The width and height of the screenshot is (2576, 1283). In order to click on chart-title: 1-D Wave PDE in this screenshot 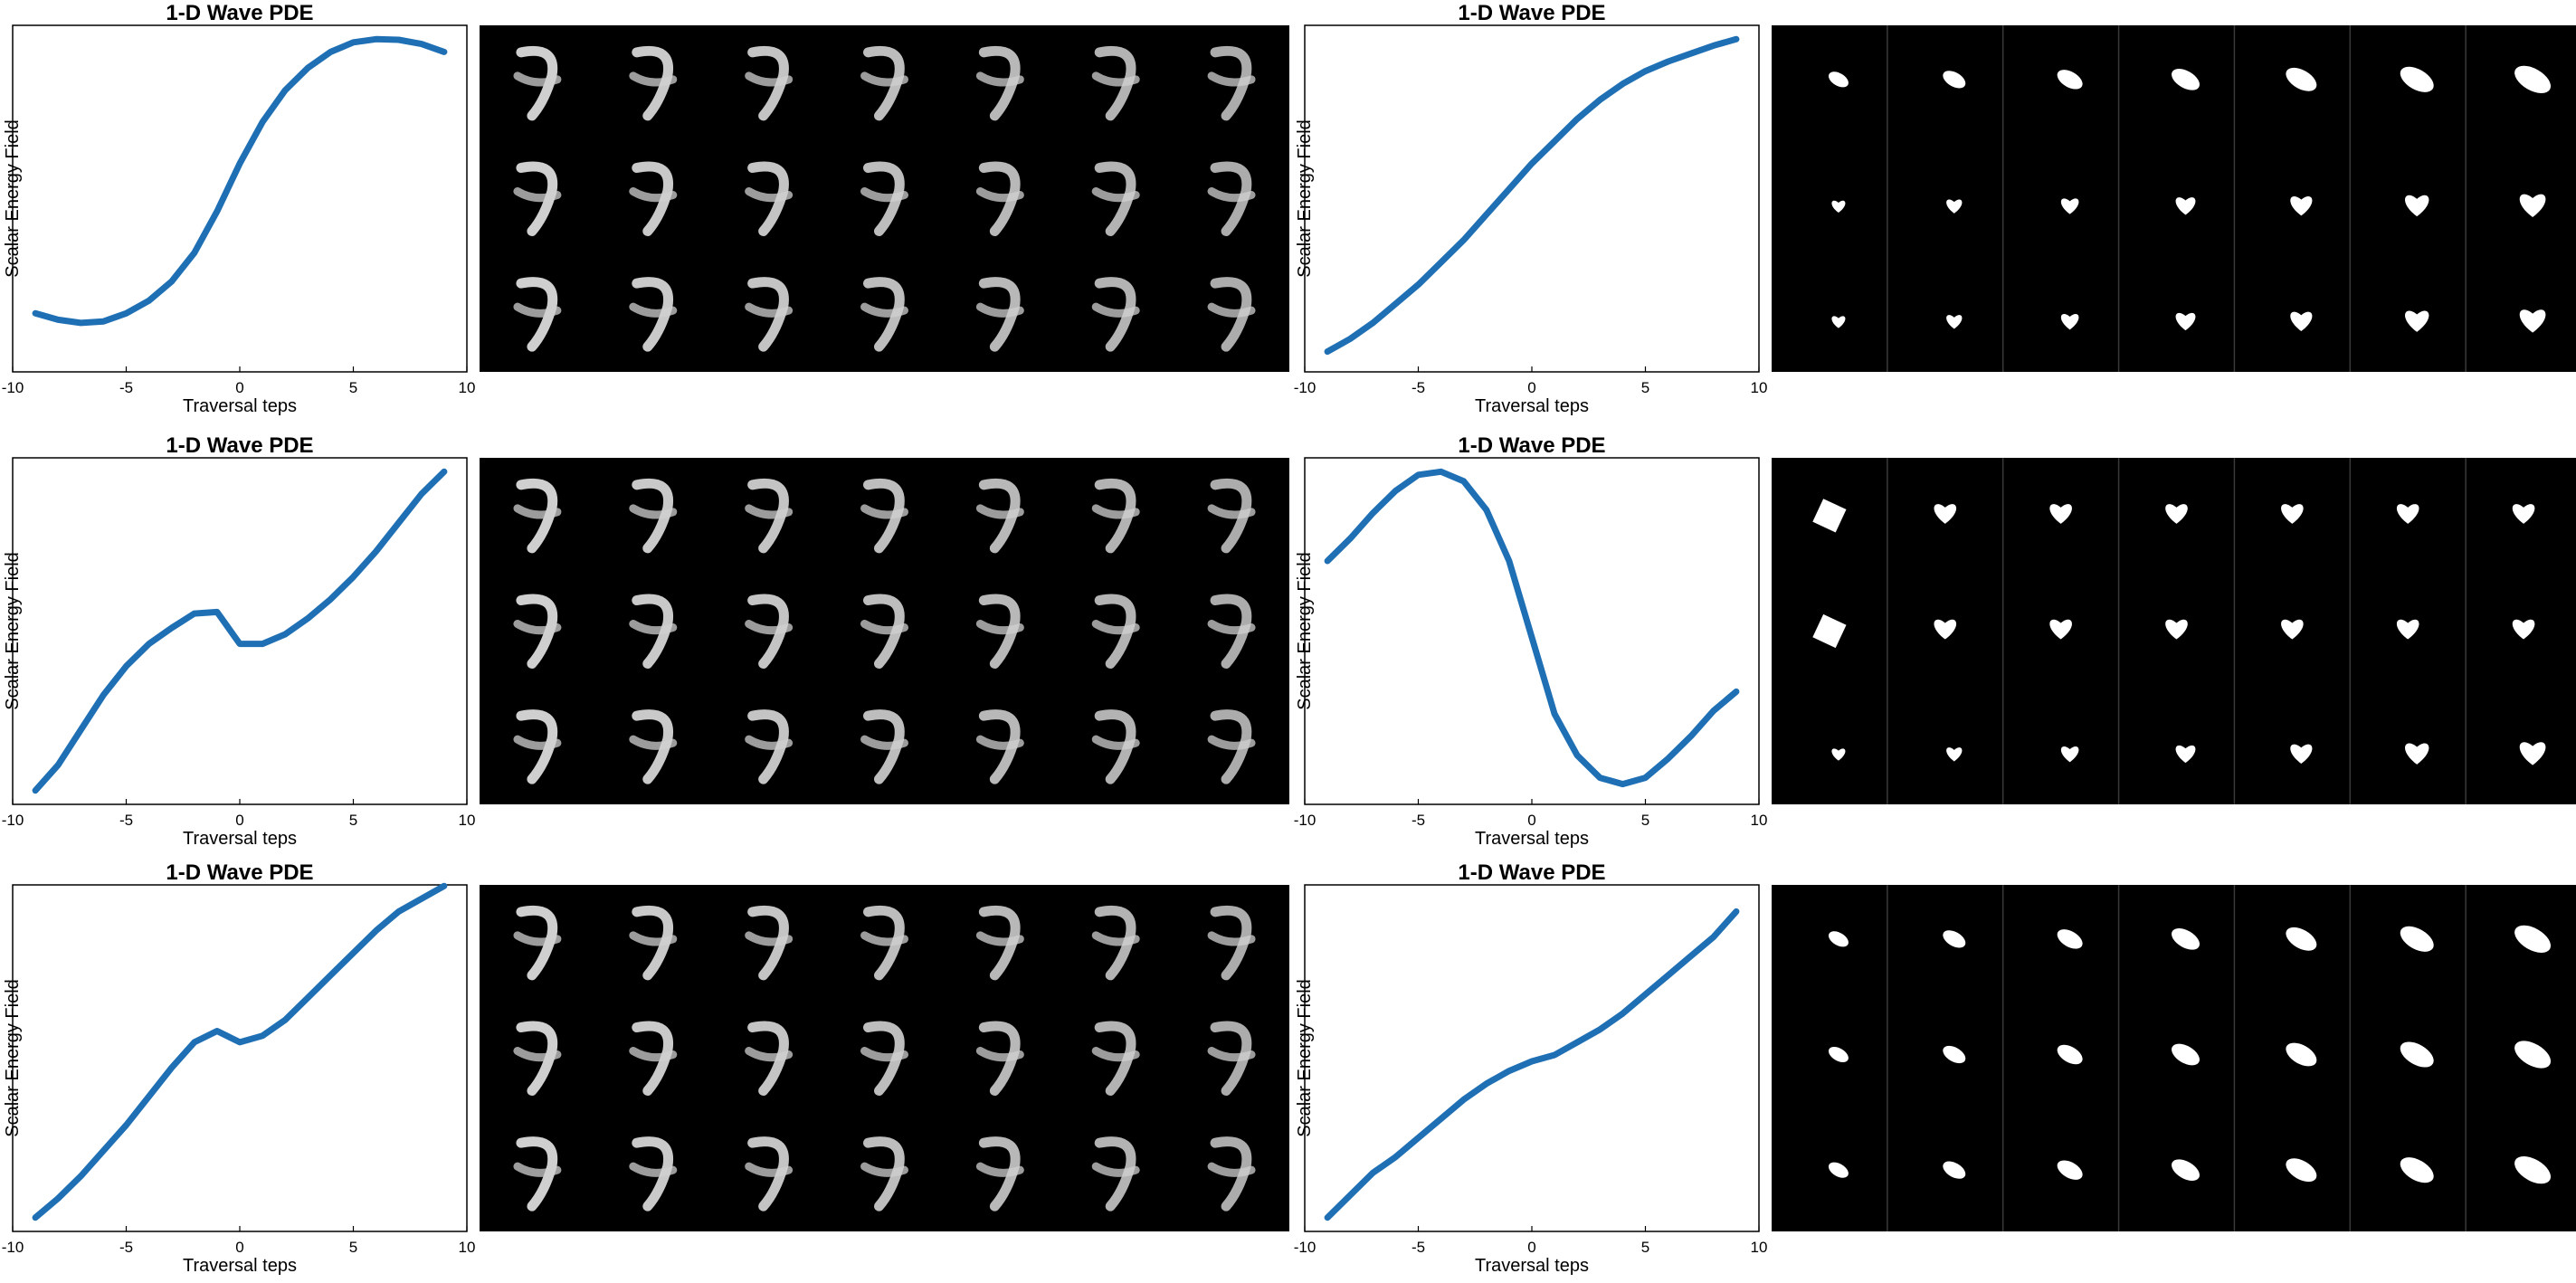, I will do `click(239, 445)`.